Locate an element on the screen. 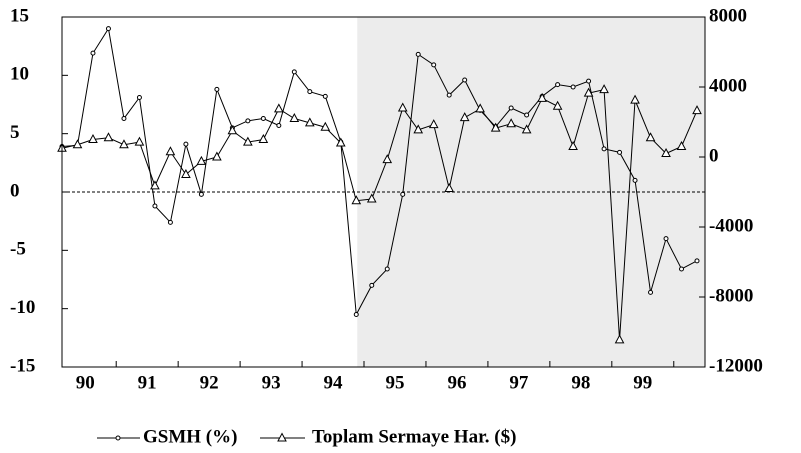  x-tick-label: 97 is located at coordinates (519, 382).